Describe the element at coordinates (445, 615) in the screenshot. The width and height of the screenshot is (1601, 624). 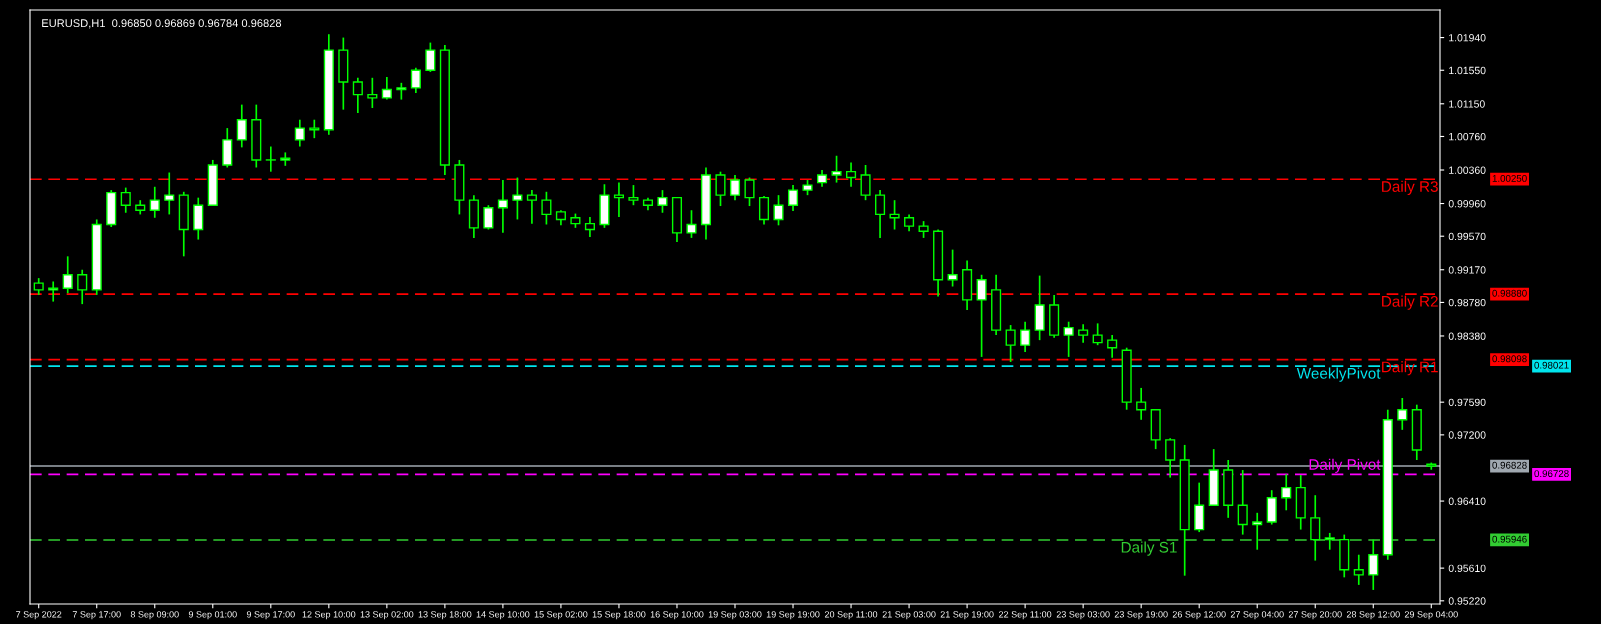
I see `x-tick-label: 13 Sep 18:00` at that location.